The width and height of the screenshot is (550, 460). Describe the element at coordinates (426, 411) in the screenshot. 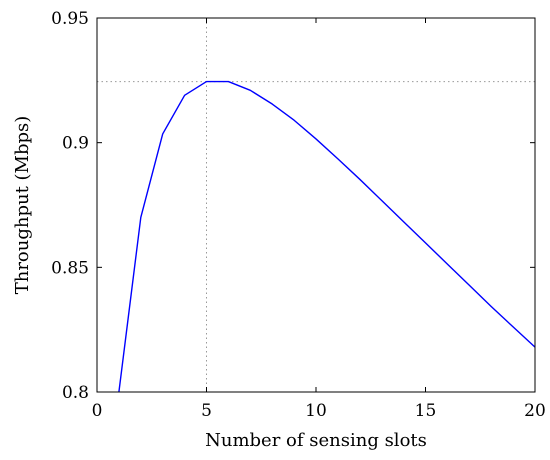

I see `x-tick-label: 15` at that location.